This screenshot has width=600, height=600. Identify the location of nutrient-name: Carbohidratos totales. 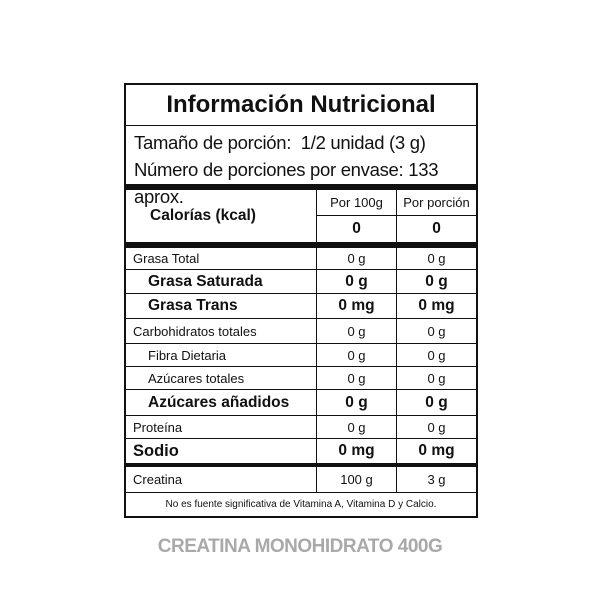
(195, 331).